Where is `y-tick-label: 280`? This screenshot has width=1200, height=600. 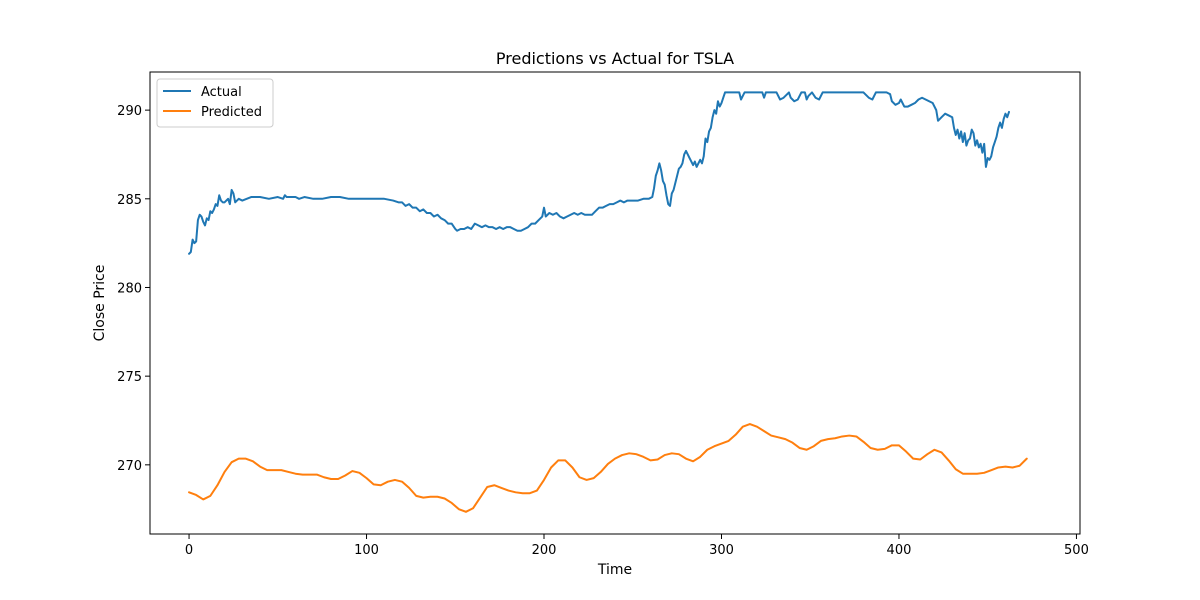 y-tick-label: 280 is located at coordinates (129, 288).